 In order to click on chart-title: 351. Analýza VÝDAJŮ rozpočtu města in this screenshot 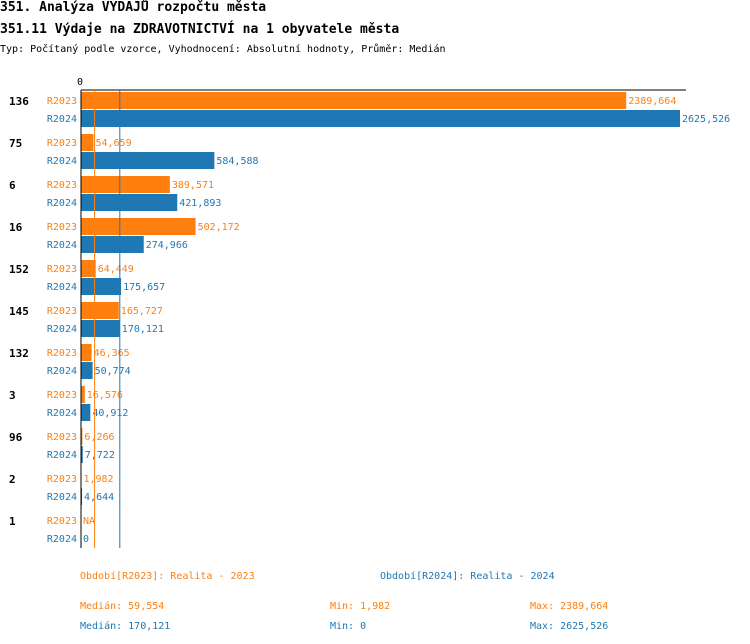, I will do `click(133, 7)`.